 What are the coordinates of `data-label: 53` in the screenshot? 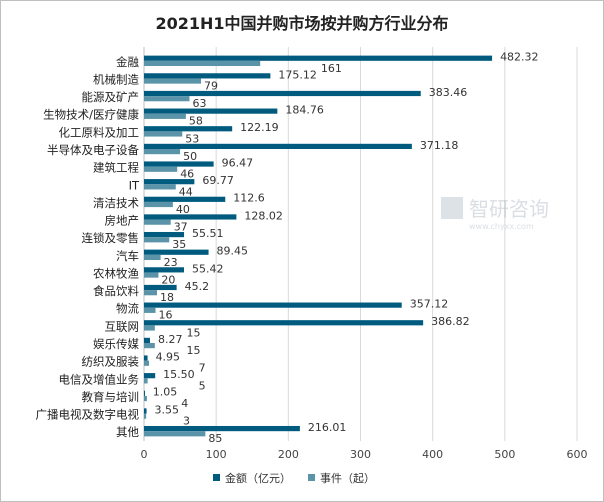 It's located at (192, 138).